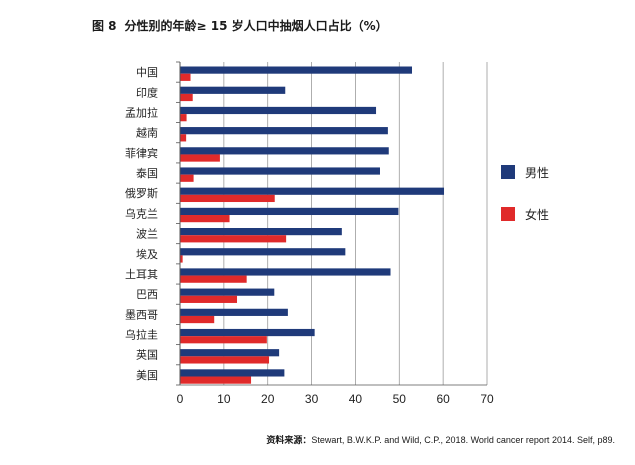 This screenshot has height=465, width=635. What do you see at coordinates (508, 214) in the screenshot?
I see `legend-swatch-女性` at bounding box center [508, 214].